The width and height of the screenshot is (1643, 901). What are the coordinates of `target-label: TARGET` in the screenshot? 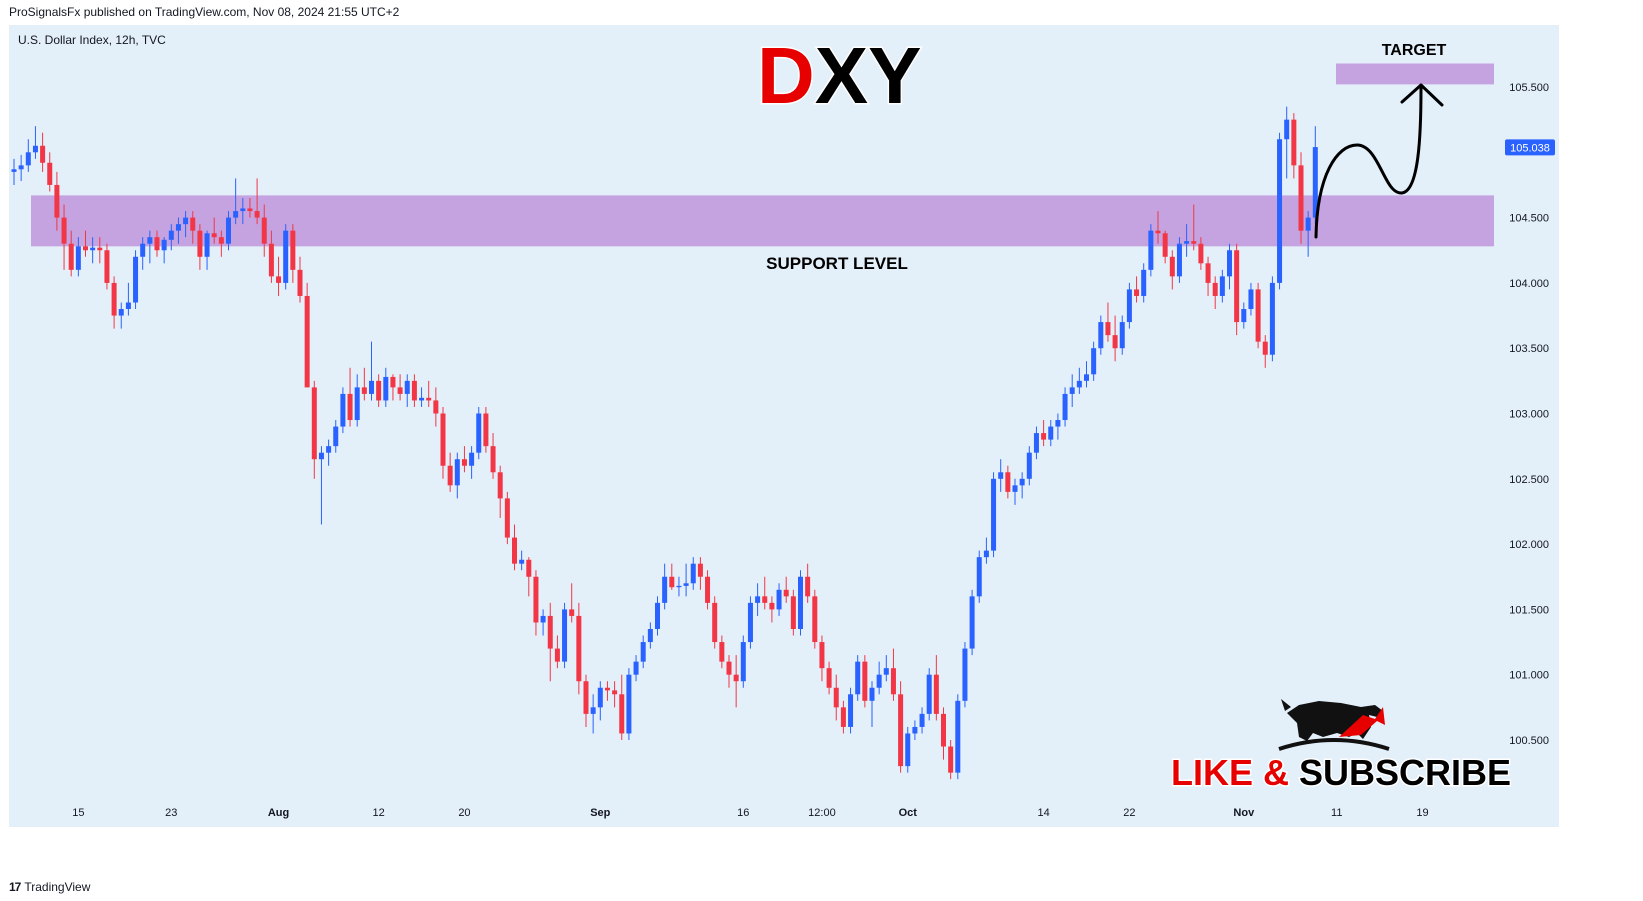 It's located at (1414, 50).